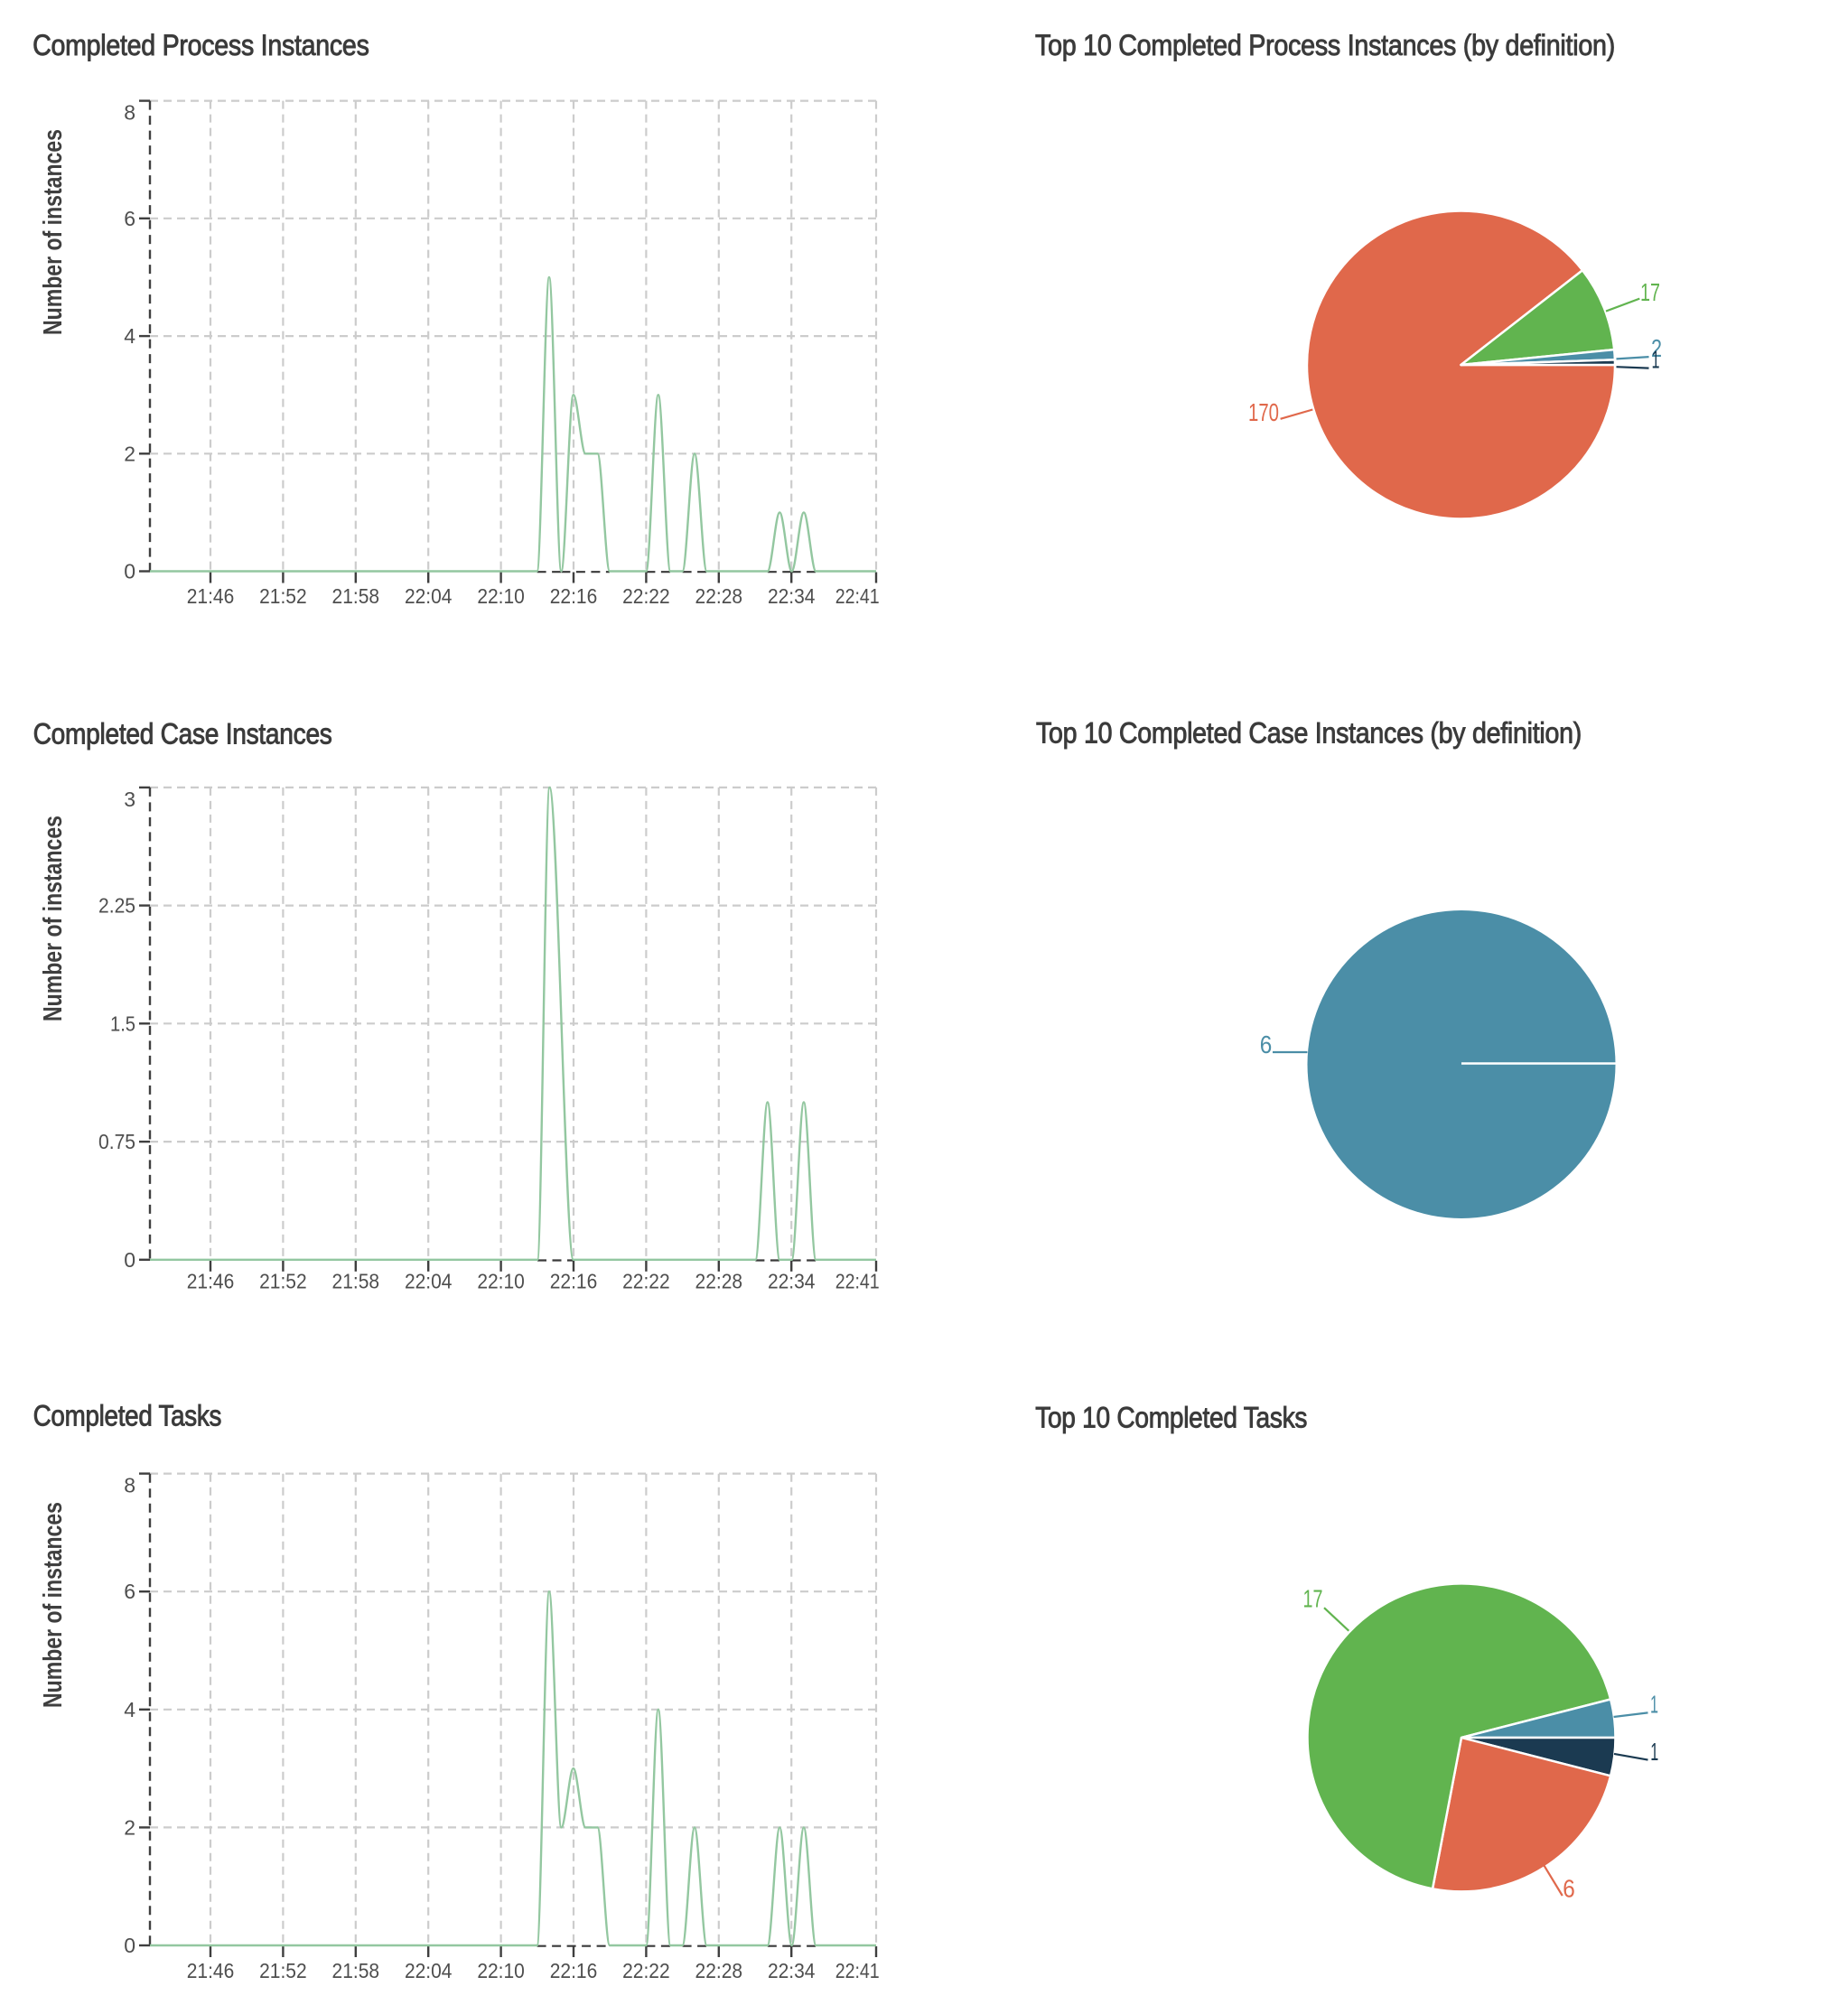 Image resolution: width=1848 pixels, height=2005 pixels. Describe the element at coordinates (1263, 412) in the screenshot. I see `svg-text: 170` at that location.